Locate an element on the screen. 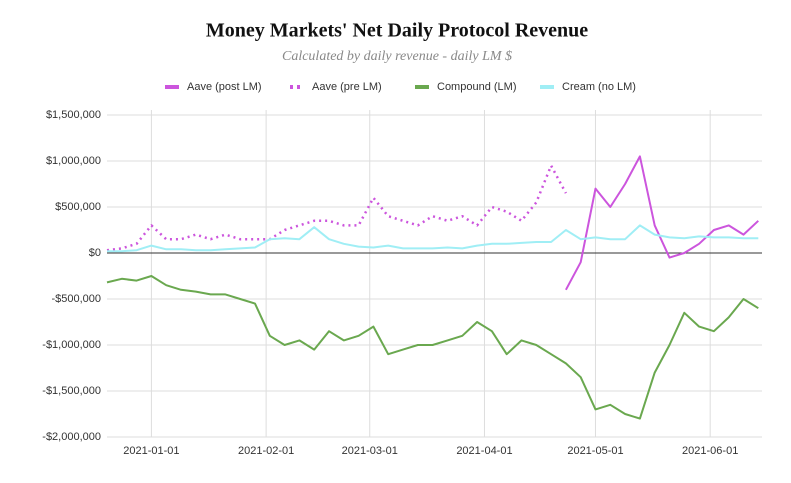 This screenshot has width=791, height=483. legend-label: Aave (post LM) is located at coordinates (224, 87).